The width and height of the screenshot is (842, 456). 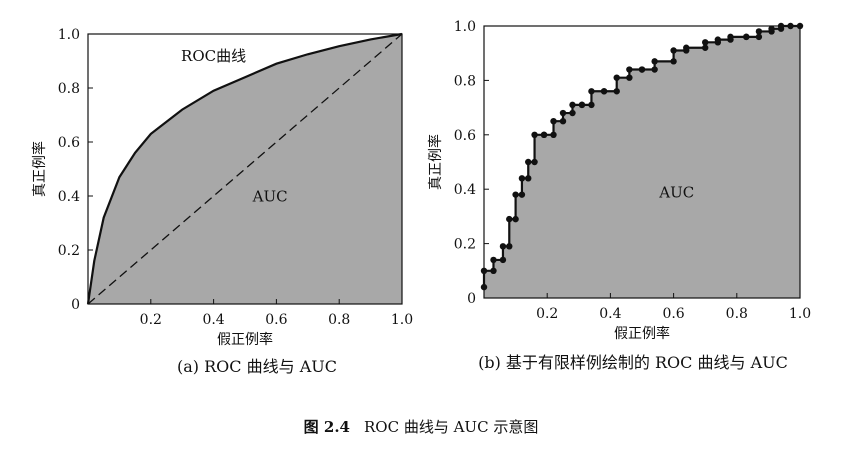 I want to click on figure-caption: 图 2.4 ROC 曲线与 AUC 示意图, so click(x=421, y=426).